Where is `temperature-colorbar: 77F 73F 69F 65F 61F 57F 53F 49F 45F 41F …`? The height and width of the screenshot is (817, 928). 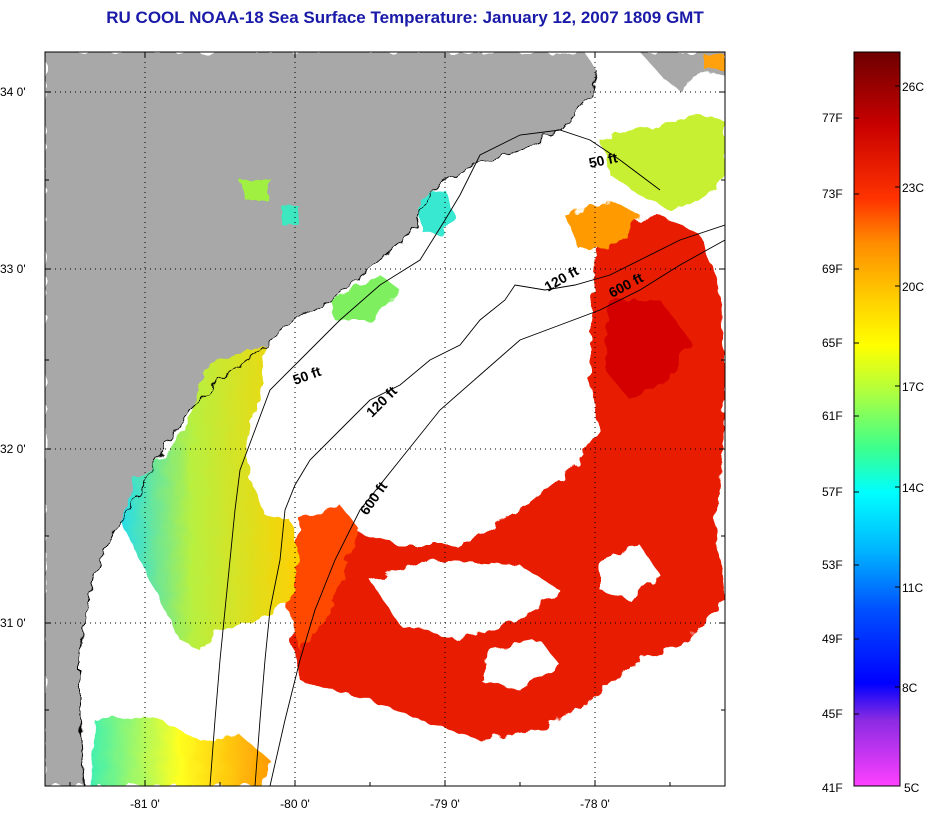 temperature-colorbar: 77F 73F 69F 65F 61F 57F 53F 49F 45F 41F … is located at coordinates (873, 423).